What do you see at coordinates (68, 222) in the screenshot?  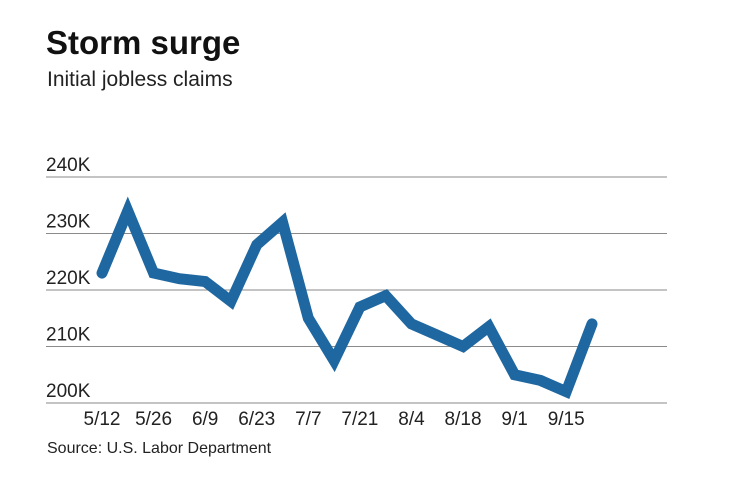 I see `y-tick-label: 230K` at bounding box center [68, 222].